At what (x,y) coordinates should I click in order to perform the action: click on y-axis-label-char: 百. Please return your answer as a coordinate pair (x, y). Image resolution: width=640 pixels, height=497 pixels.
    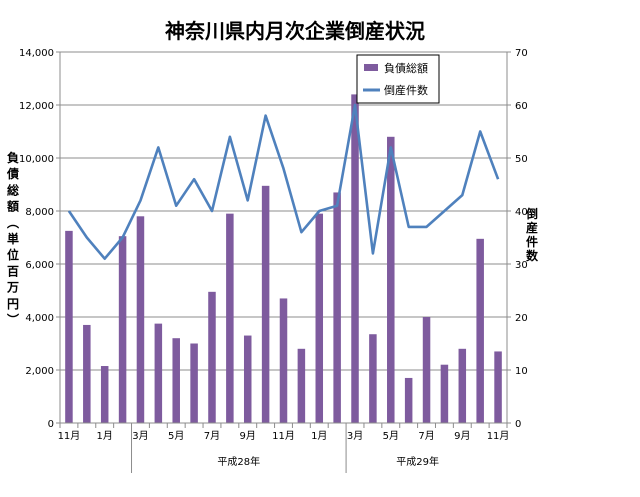
    Looking at the image, I should click on (13, 271).